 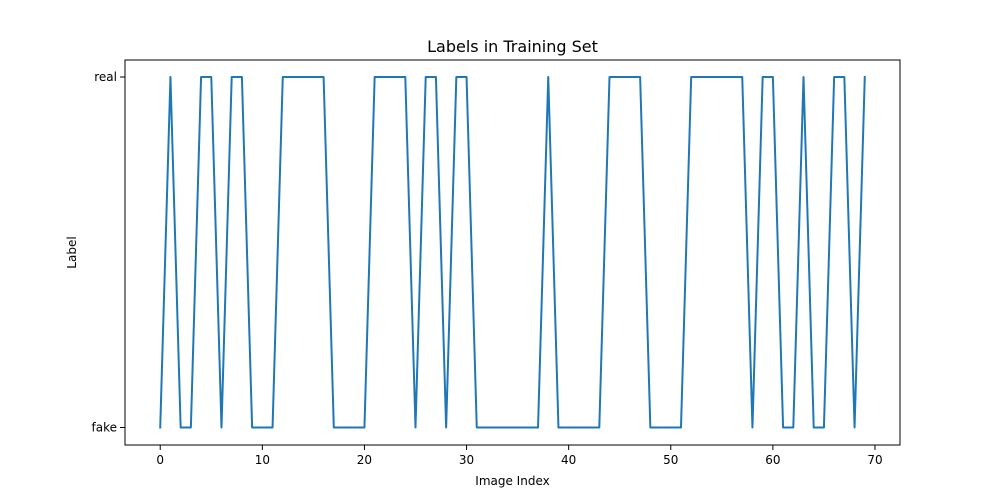 What do you see at coordinates (519, 456) in the screenshot?
I see `x-axis: 0 10 20 30 40 50 60 70` at bounding box center [519, 456].